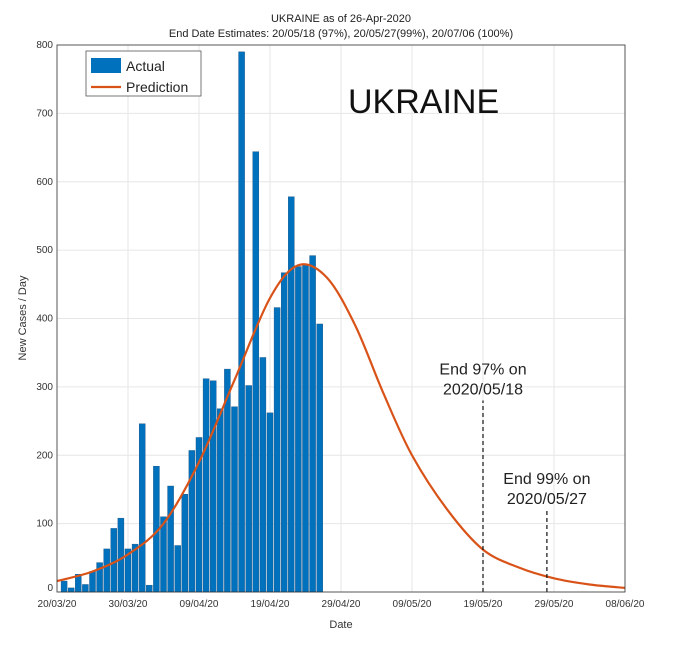 The width and height of the screenshot is (677, 645). I want to click on legend: Actual Prediction, so click(143, 73).